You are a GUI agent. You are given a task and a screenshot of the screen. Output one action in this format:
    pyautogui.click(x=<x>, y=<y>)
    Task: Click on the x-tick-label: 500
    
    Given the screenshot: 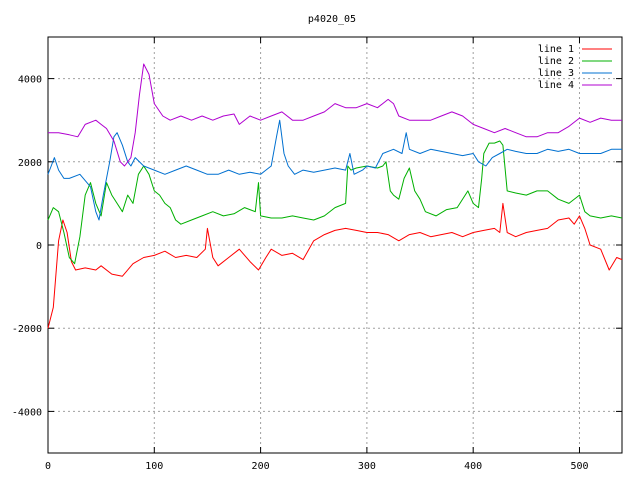 What is the action you would take?
    pyautogui.click(x=579, y=466)
    